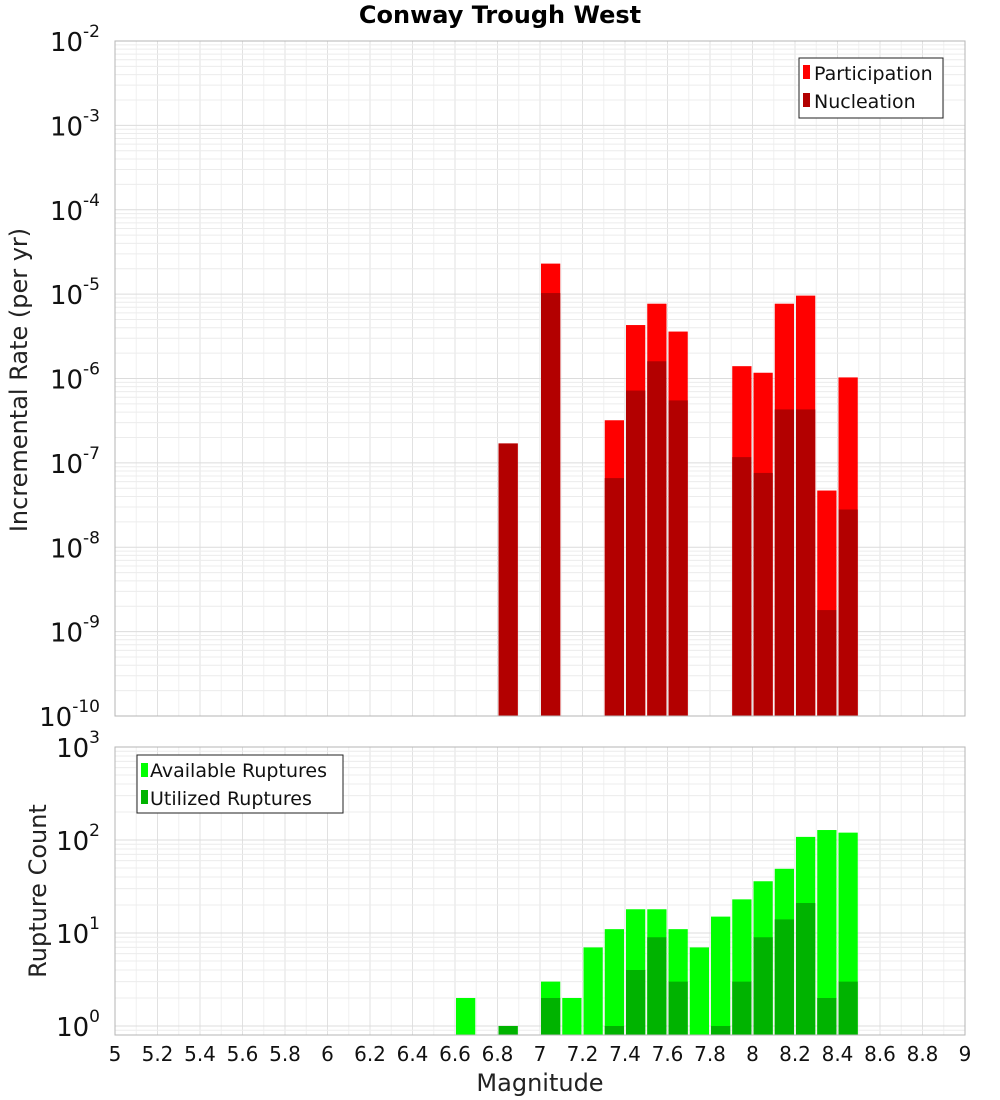  What do you see at coordinates (413, 1054) in the screenshot?
I see `x-tick-label: 6.4` at bounding box center [413, 1054].